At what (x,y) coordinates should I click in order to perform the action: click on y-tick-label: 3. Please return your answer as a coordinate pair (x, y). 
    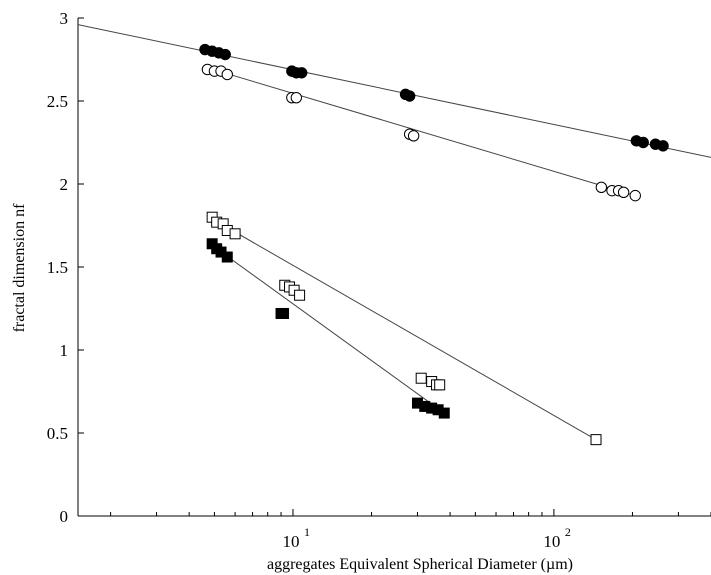
    Looking at the image, I should click on (64, 18).